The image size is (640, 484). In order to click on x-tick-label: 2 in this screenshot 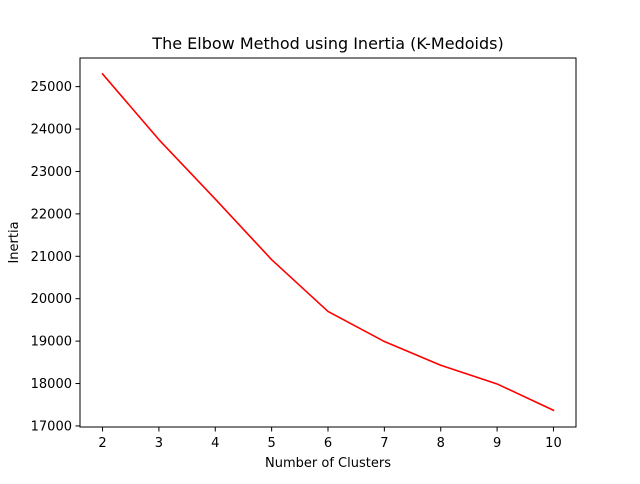, I will do `click(102, 443)`.